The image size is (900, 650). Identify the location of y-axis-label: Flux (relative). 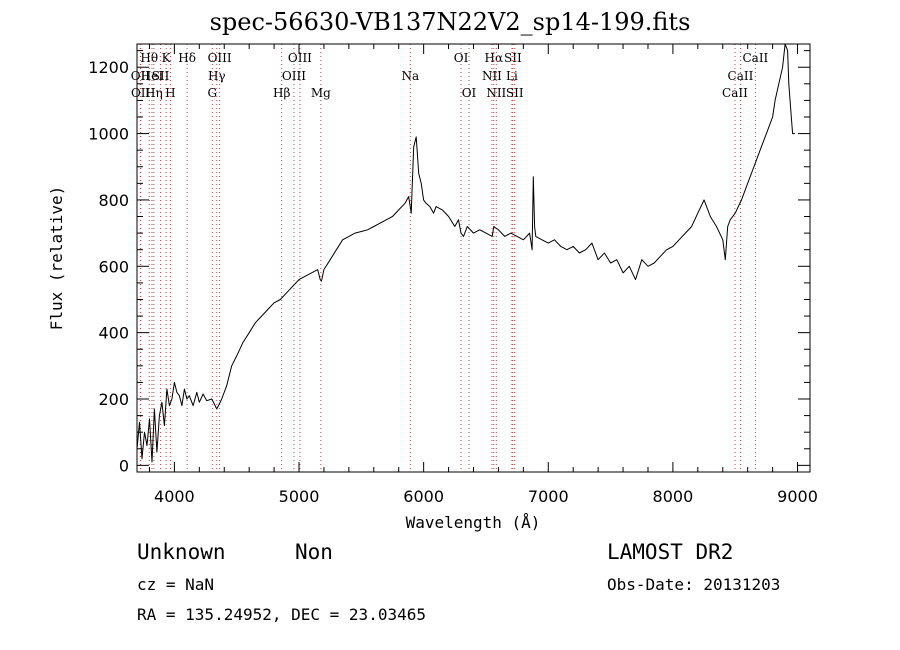
(56, 258).